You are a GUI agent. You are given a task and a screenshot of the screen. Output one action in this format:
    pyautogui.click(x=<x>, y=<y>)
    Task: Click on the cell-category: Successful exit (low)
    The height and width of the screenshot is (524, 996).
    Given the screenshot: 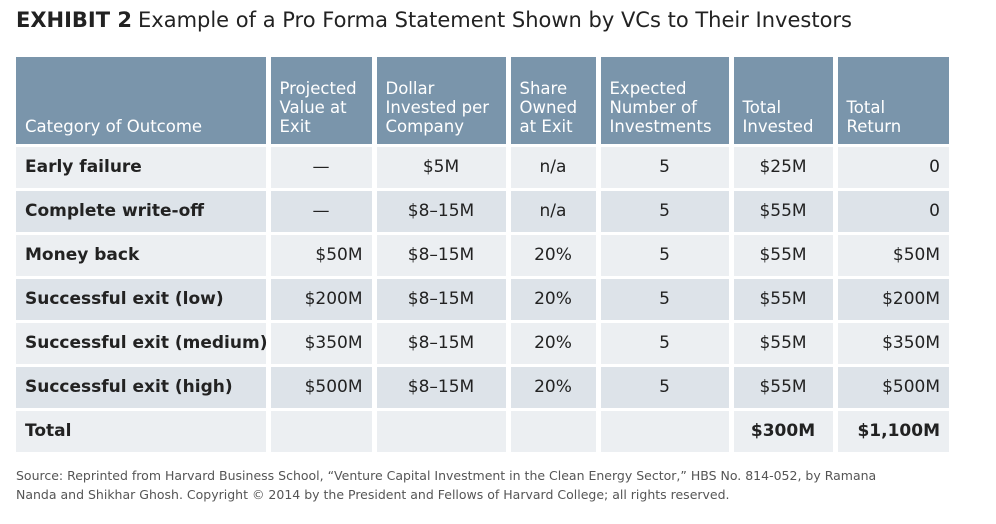 What is the action you would take?
    pyautogui.click(x=143, y=300)
    